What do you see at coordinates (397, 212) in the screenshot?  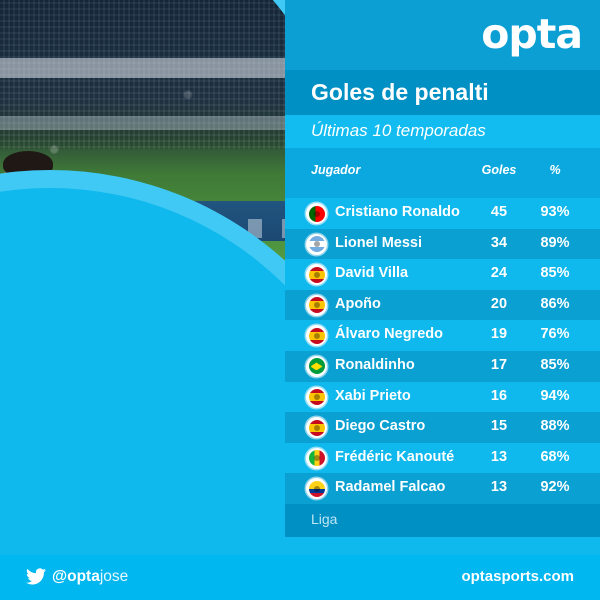 I see `player-name: Cristiano Ronaldo` at bounding box center [397, 212].